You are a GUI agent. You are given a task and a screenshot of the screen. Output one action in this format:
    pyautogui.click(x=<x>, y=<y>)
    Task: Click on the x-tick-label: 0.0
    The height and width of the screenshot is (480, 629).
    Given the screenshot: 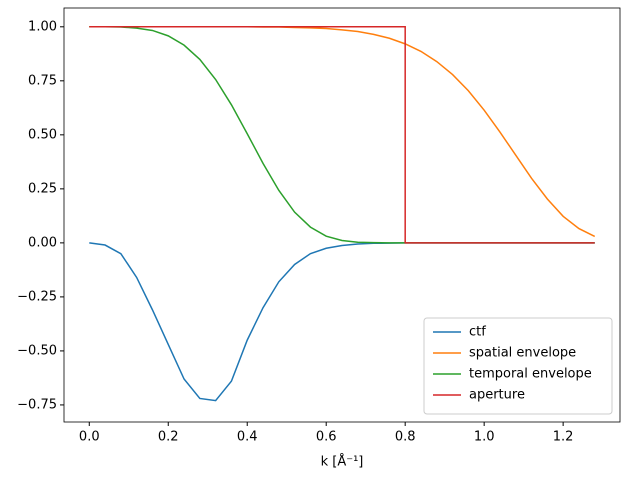 What is the action you would take?
    pyautogui.click(x=89, y=437)
    